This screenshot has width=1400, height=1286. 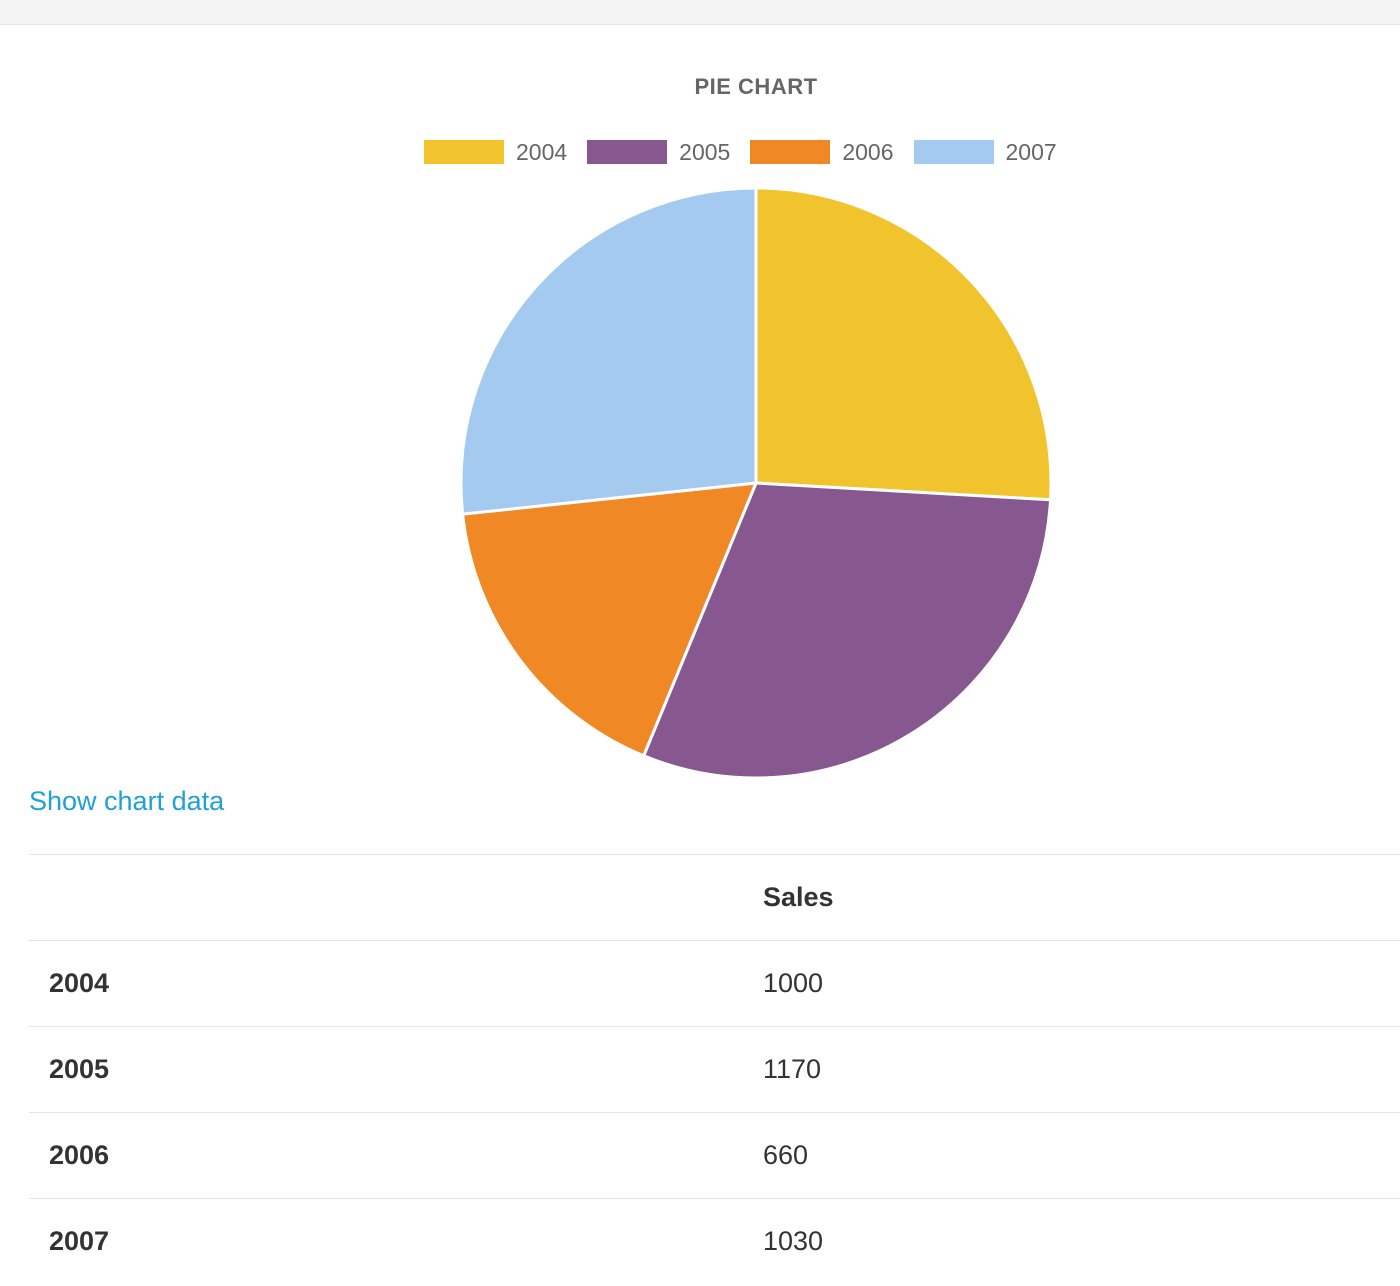 I want to click on row-value: 1170, so click(x=1081, y=1069).